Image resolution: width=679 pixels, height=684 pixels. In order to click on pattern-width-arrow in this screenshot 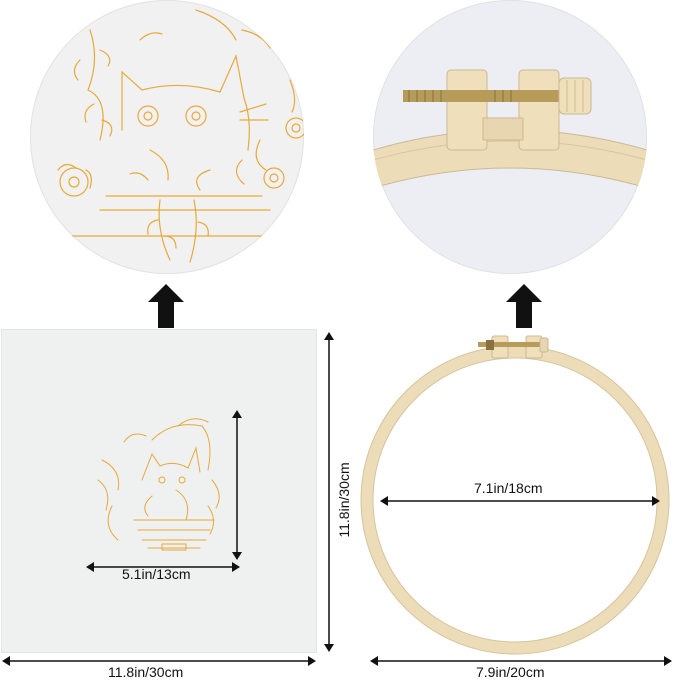, I will do `click(163, 567)`.